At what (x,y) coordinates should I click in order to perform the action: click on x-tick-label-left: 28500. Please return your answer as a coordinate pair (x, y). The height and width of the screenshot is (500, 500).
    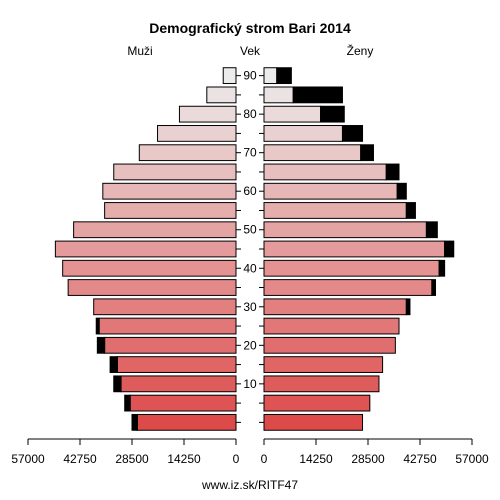
    Looking at the image, I should click on (132, 459).